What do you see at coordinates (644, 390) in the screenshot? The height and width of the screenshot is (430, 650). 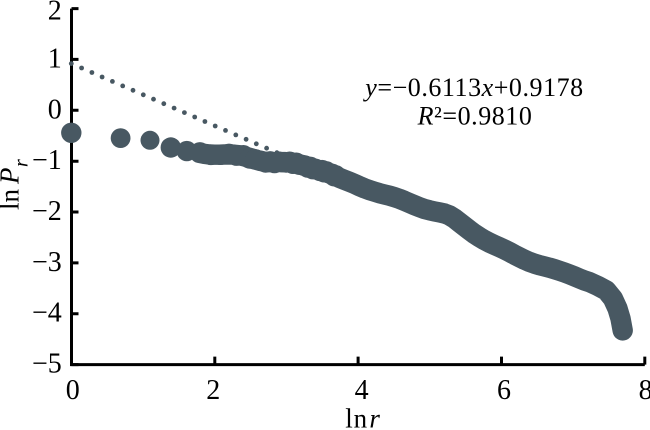 I see `svg-text: 8` at bounding box center [644, 390].